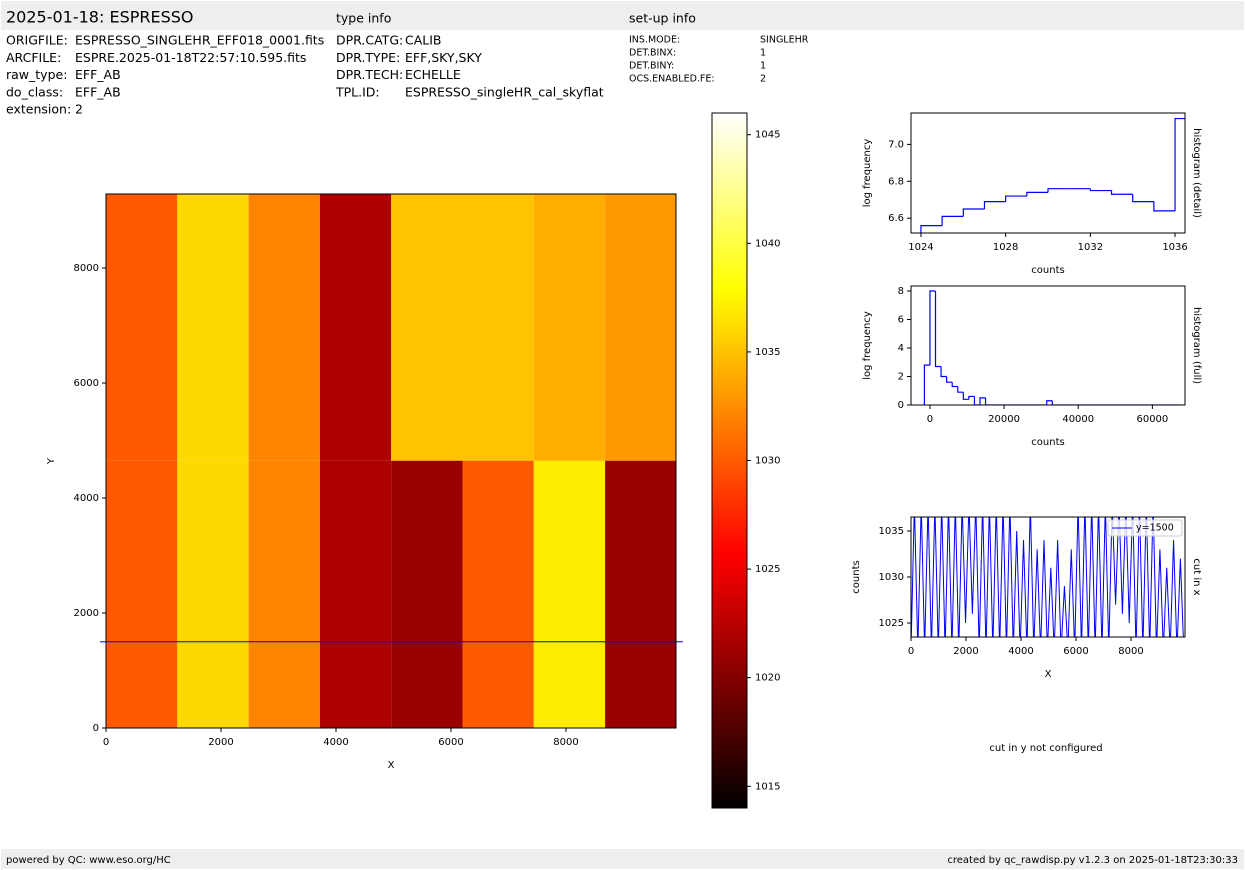 The height and width of the screenshot is (870, 1245). Describe the element at coordinates (767, 569) in the screenshot. I see `colorbar-tick-label: 1025` at that location.